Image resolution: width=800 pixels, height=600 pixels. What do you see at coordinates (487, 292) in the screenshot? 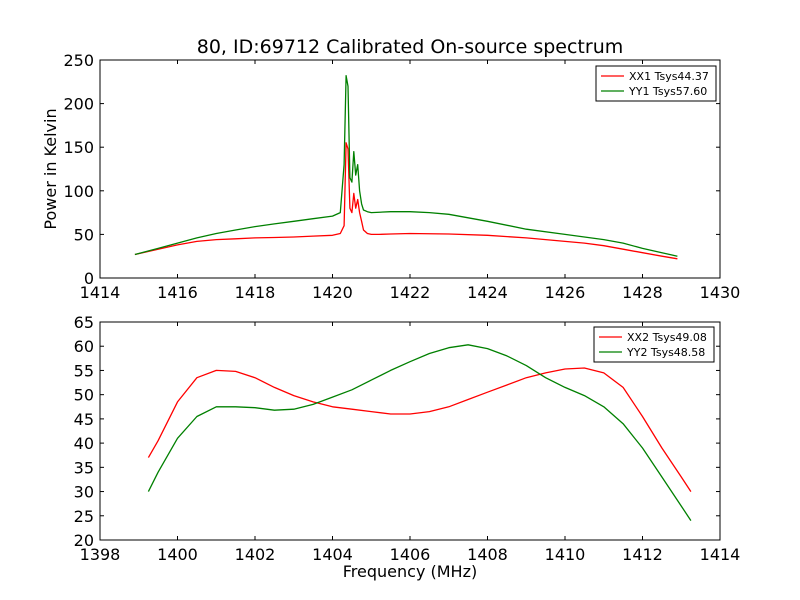
I see `x-tick-label: 1424` at bounding box center [487, 292].